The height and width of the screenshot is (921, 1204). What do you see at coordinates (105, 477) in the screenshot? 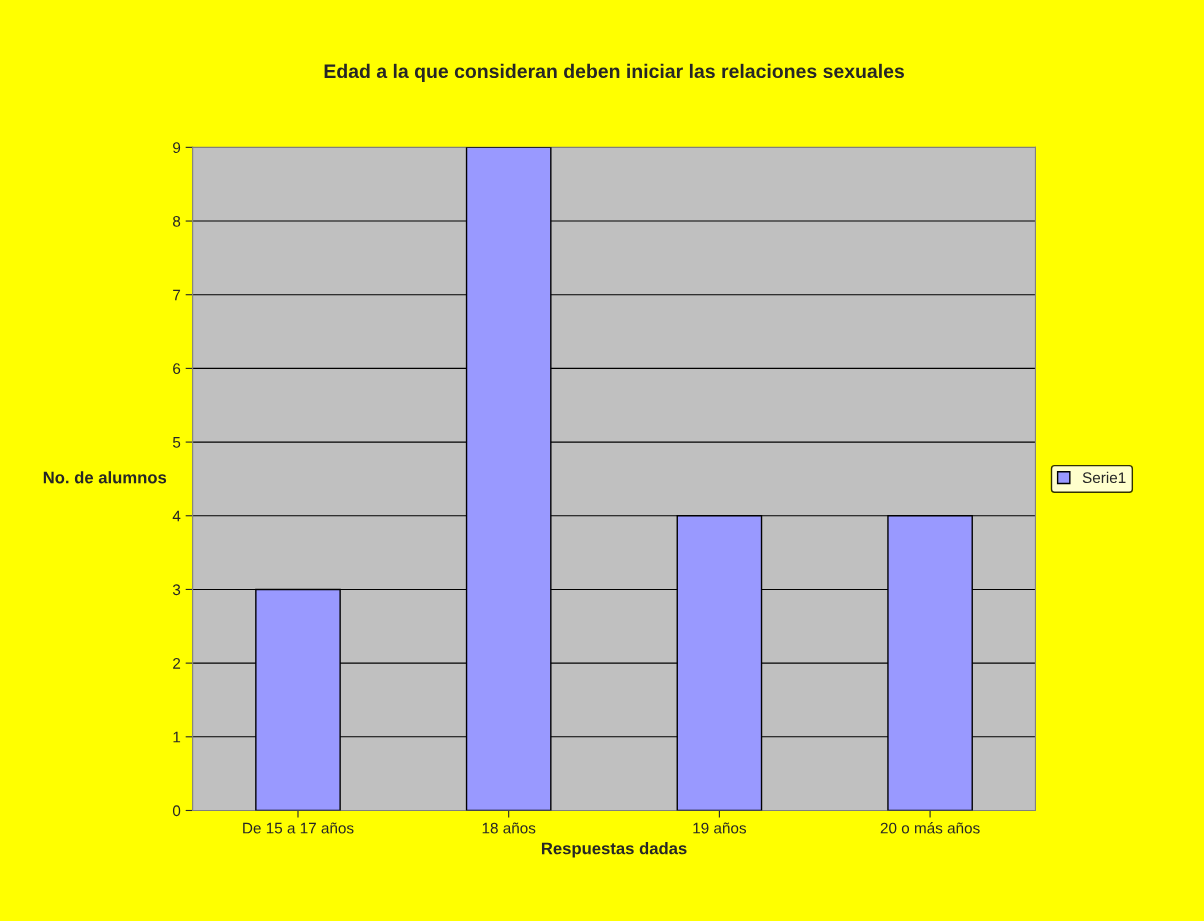
I see `y-axis-title: No. de alumnos` at bounding box center [105, 477].